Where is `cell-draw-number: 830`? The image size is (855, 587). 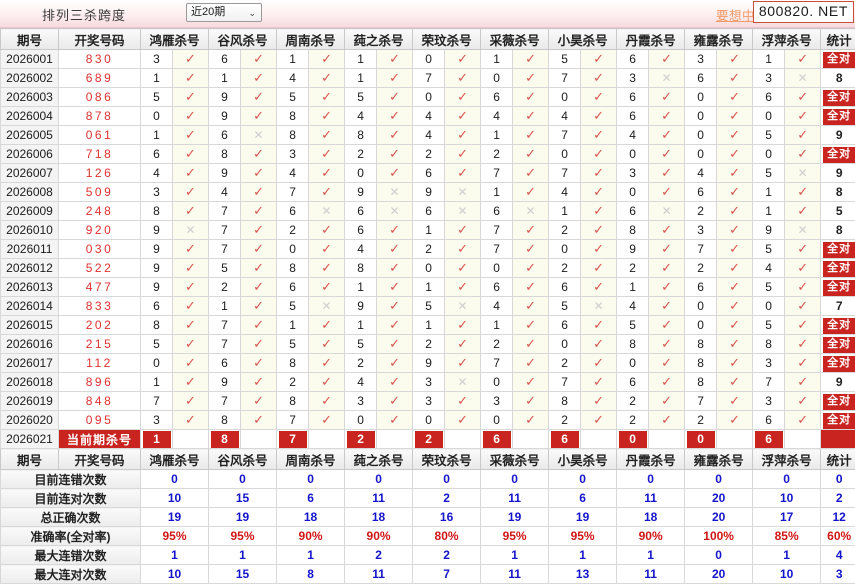
cell-draw-number: 830 is located at coordinates (99, 59).